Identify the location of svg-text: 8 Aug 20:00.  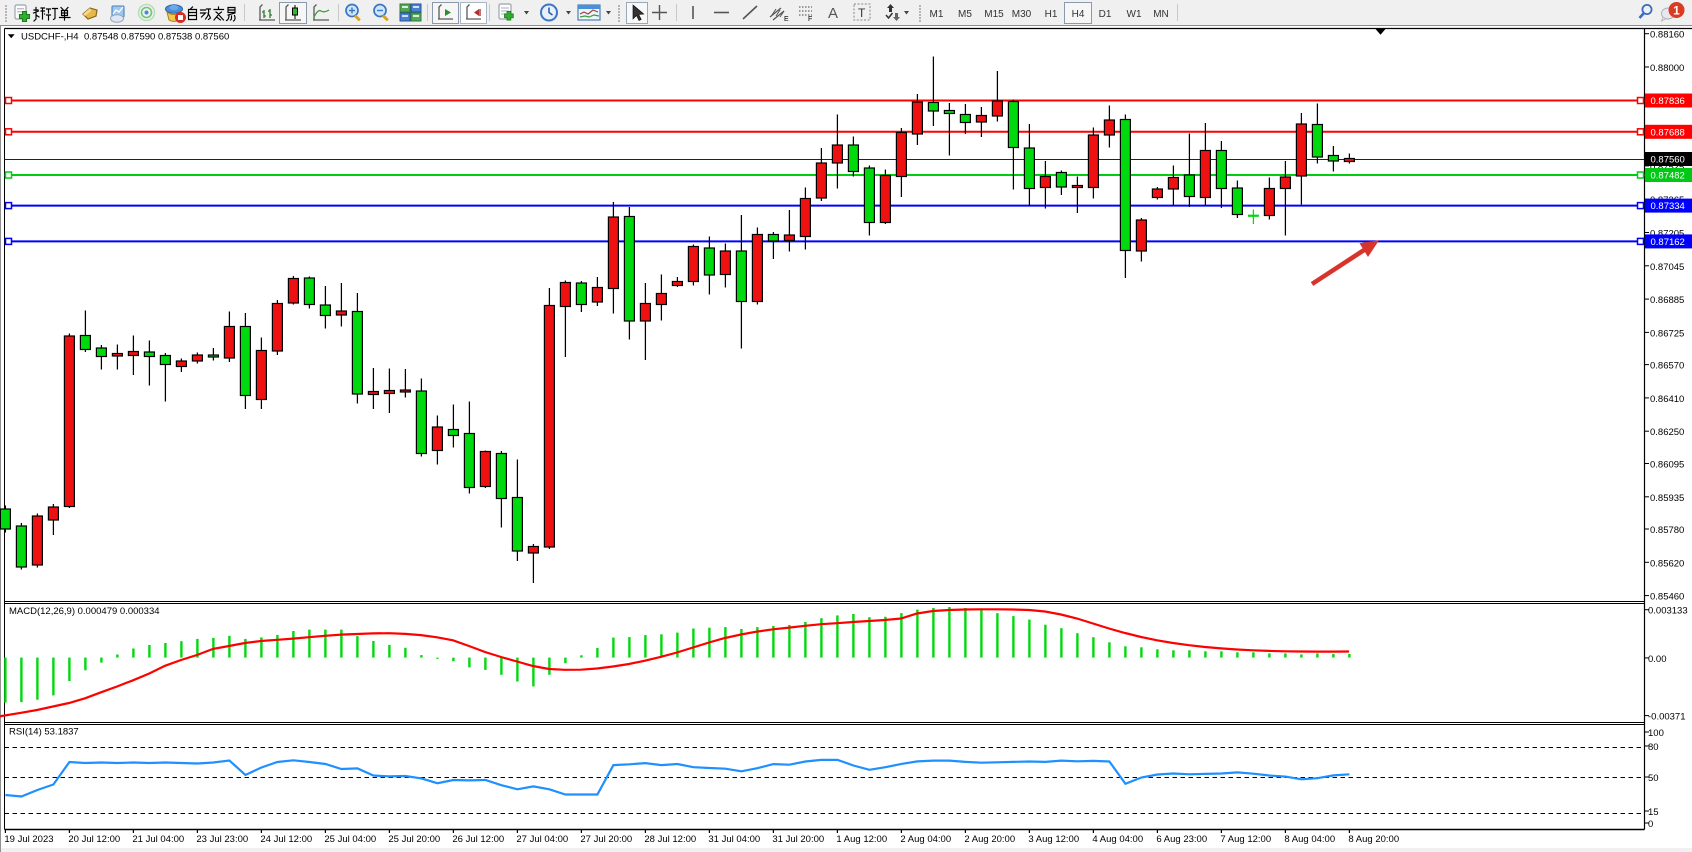
(1373, 839).